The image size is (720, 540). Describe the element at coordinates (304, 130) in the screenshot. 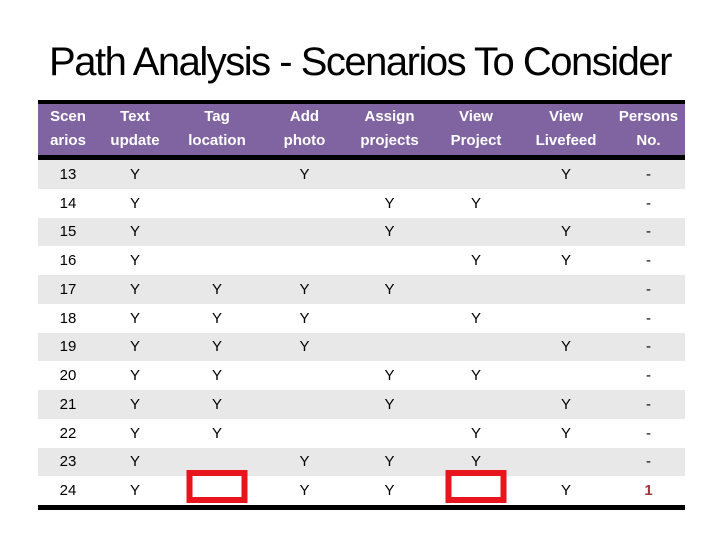

I see `column-header-add-photo: Add photo` at that location.